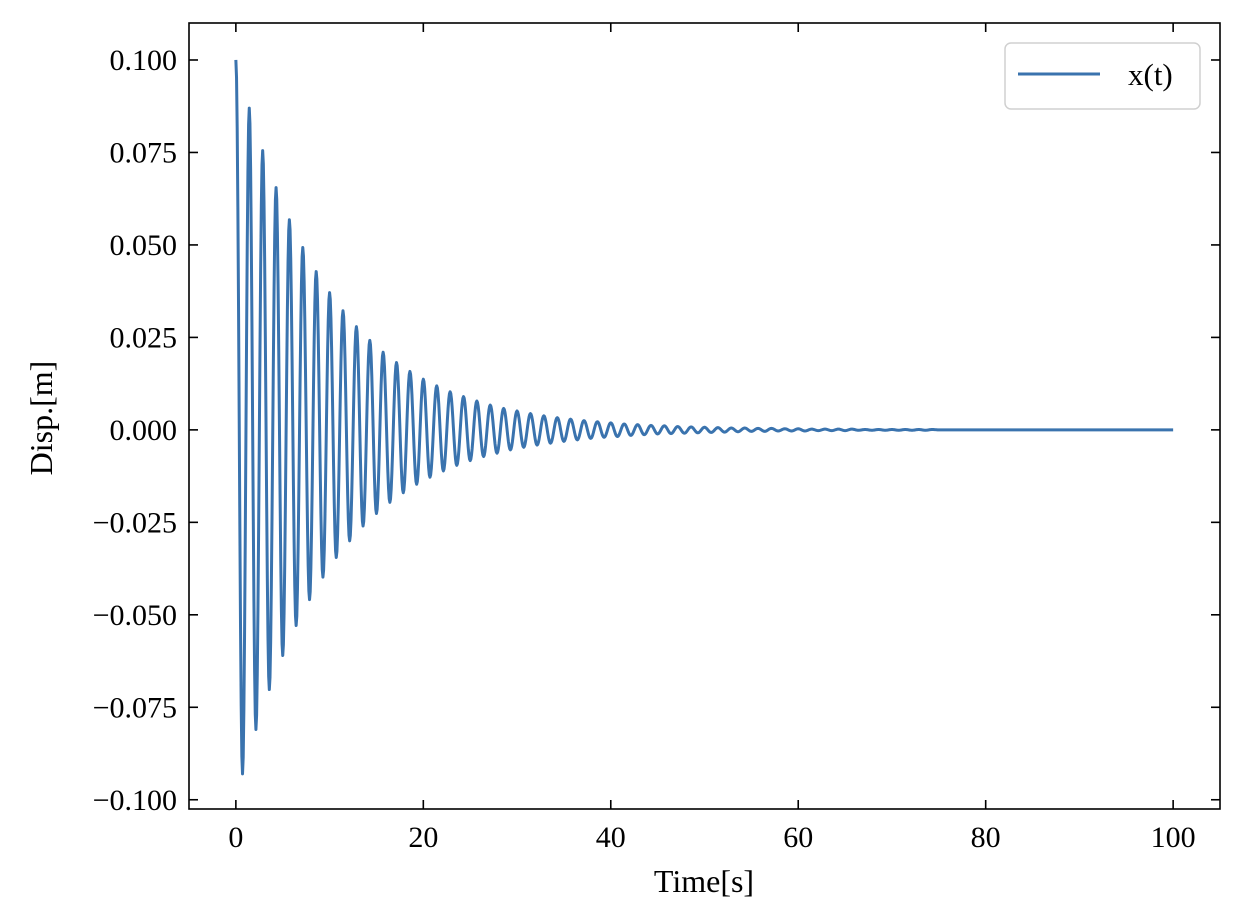 This screenshot has height=912, width=1236. Describe the element at coordinates (135, 615) in the screenshot. I see `y-tick-label: −0.050` at that location.